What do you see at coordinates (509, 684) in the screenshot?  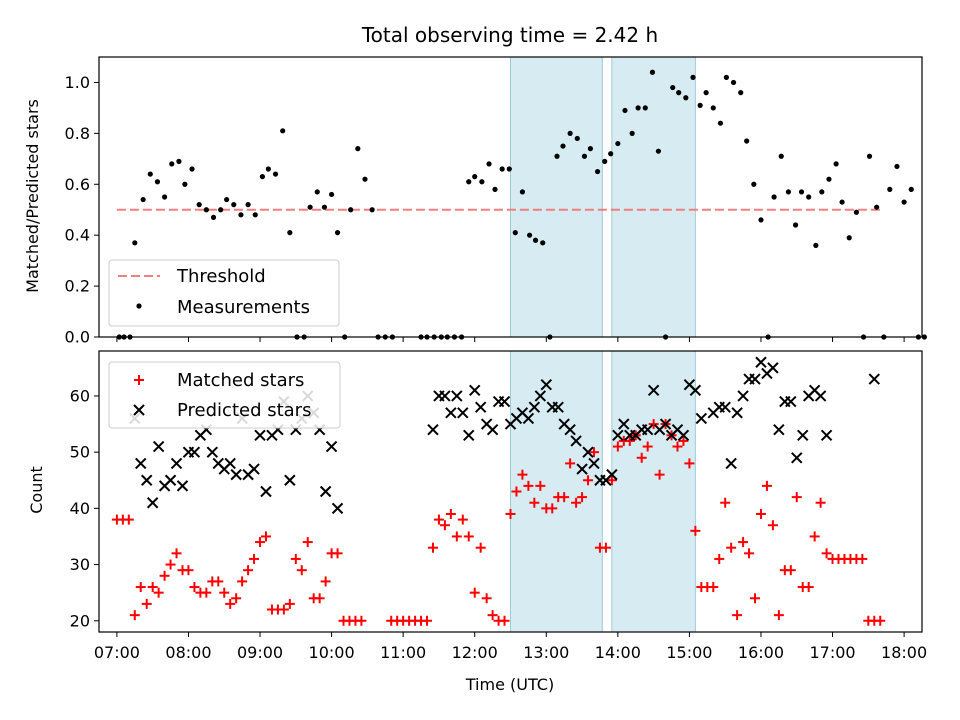 I see `x-axis-label: Time (UTC)` at bounding box center [509, 684].